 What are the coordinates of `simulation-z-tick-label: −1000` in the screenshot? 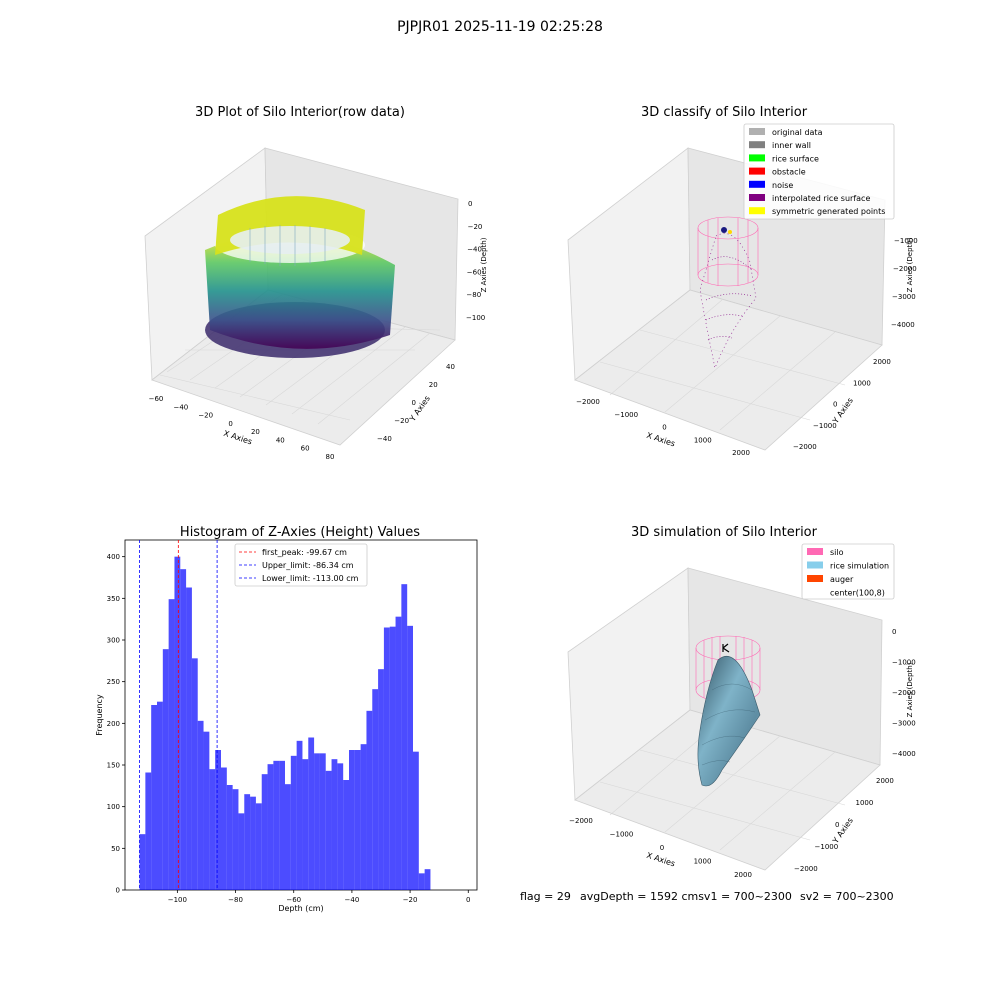 It's located at (904, 663).